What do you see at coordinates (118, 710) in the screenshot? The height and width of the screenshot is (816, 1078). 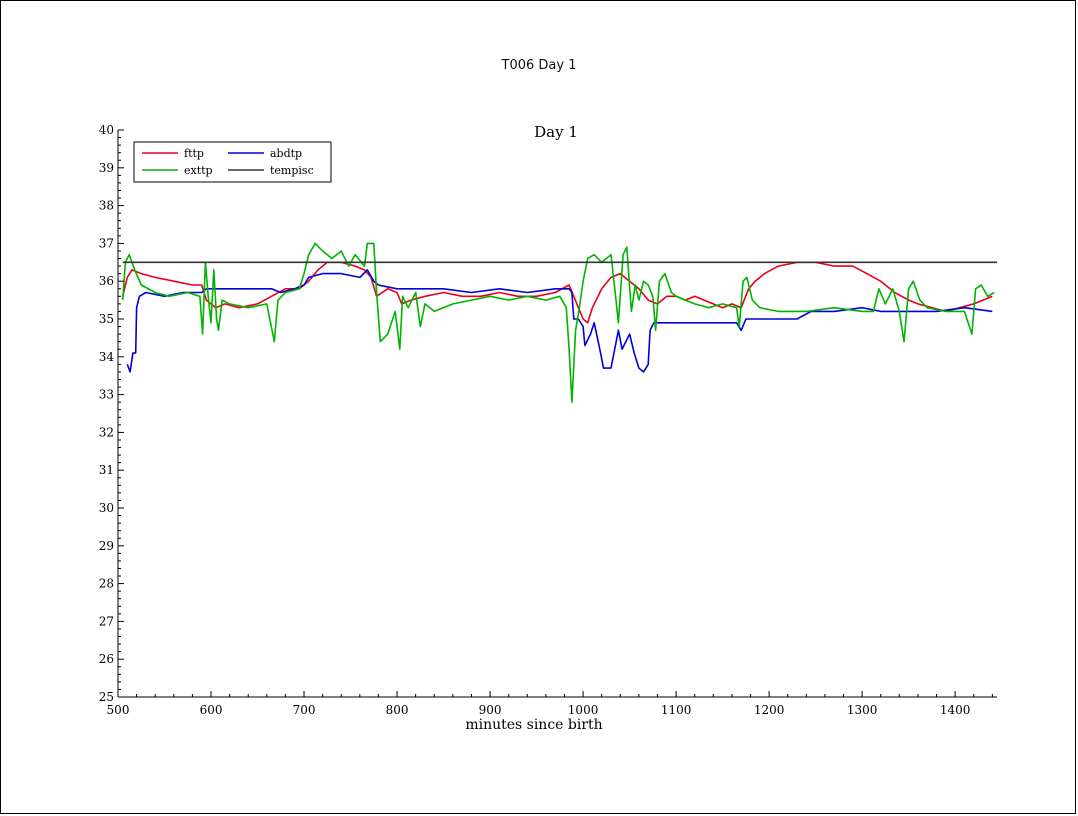 I see `x-tick-label: 500` at bounding box center [118, 710].